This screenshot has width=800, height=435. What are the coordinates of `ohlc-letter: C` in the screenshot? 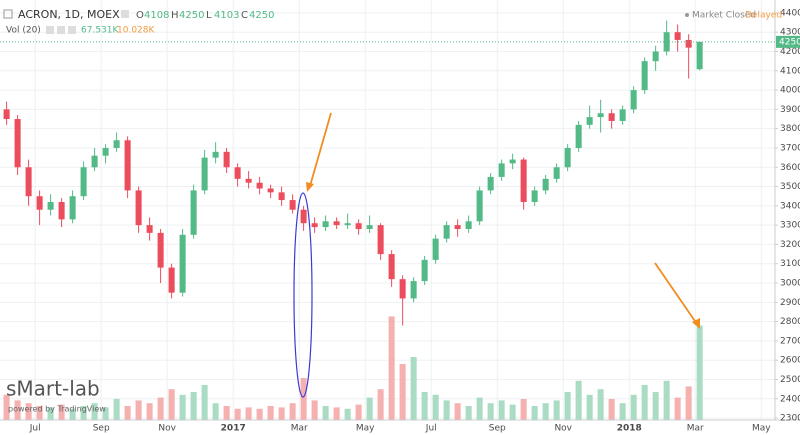 It's located at (244, 15).